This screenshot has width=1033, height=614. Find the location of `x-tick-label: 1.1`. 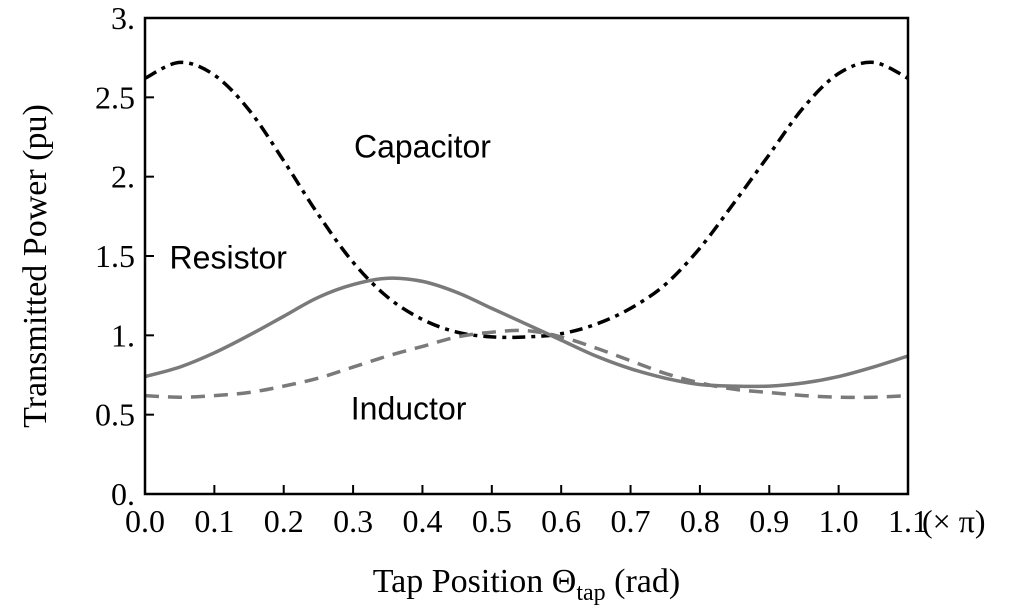

x-tick-label: 1.1 is located at coordinates (908, 521).